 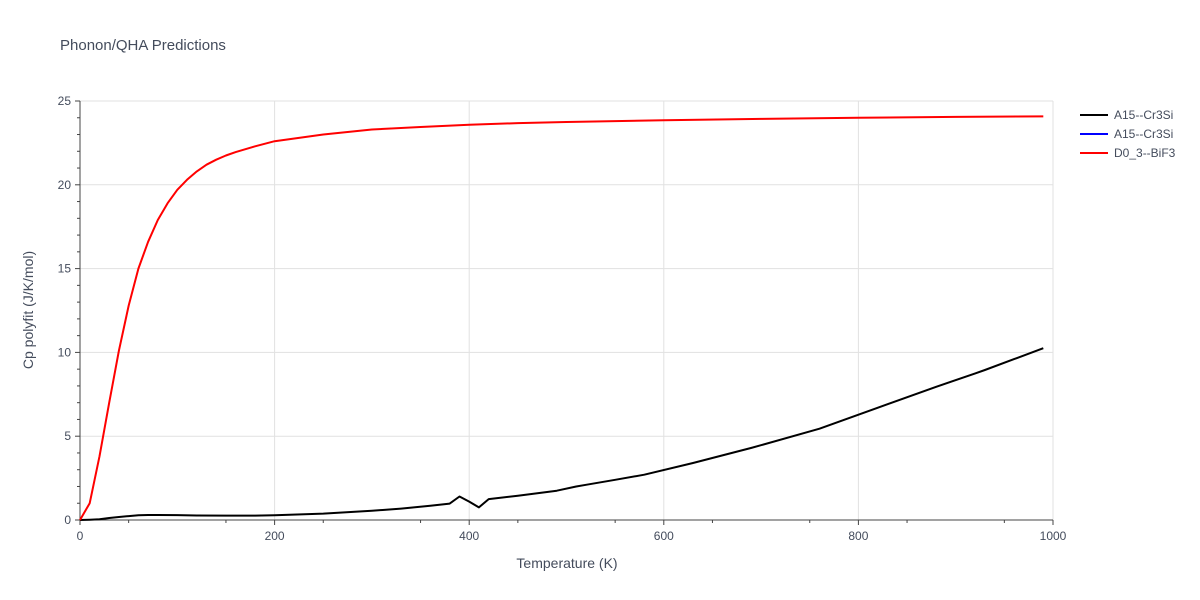 What do you see at coordinates (65, 101) in the screenshot?
I see `y-tick-label: 25` at bounding box center [65, 101].